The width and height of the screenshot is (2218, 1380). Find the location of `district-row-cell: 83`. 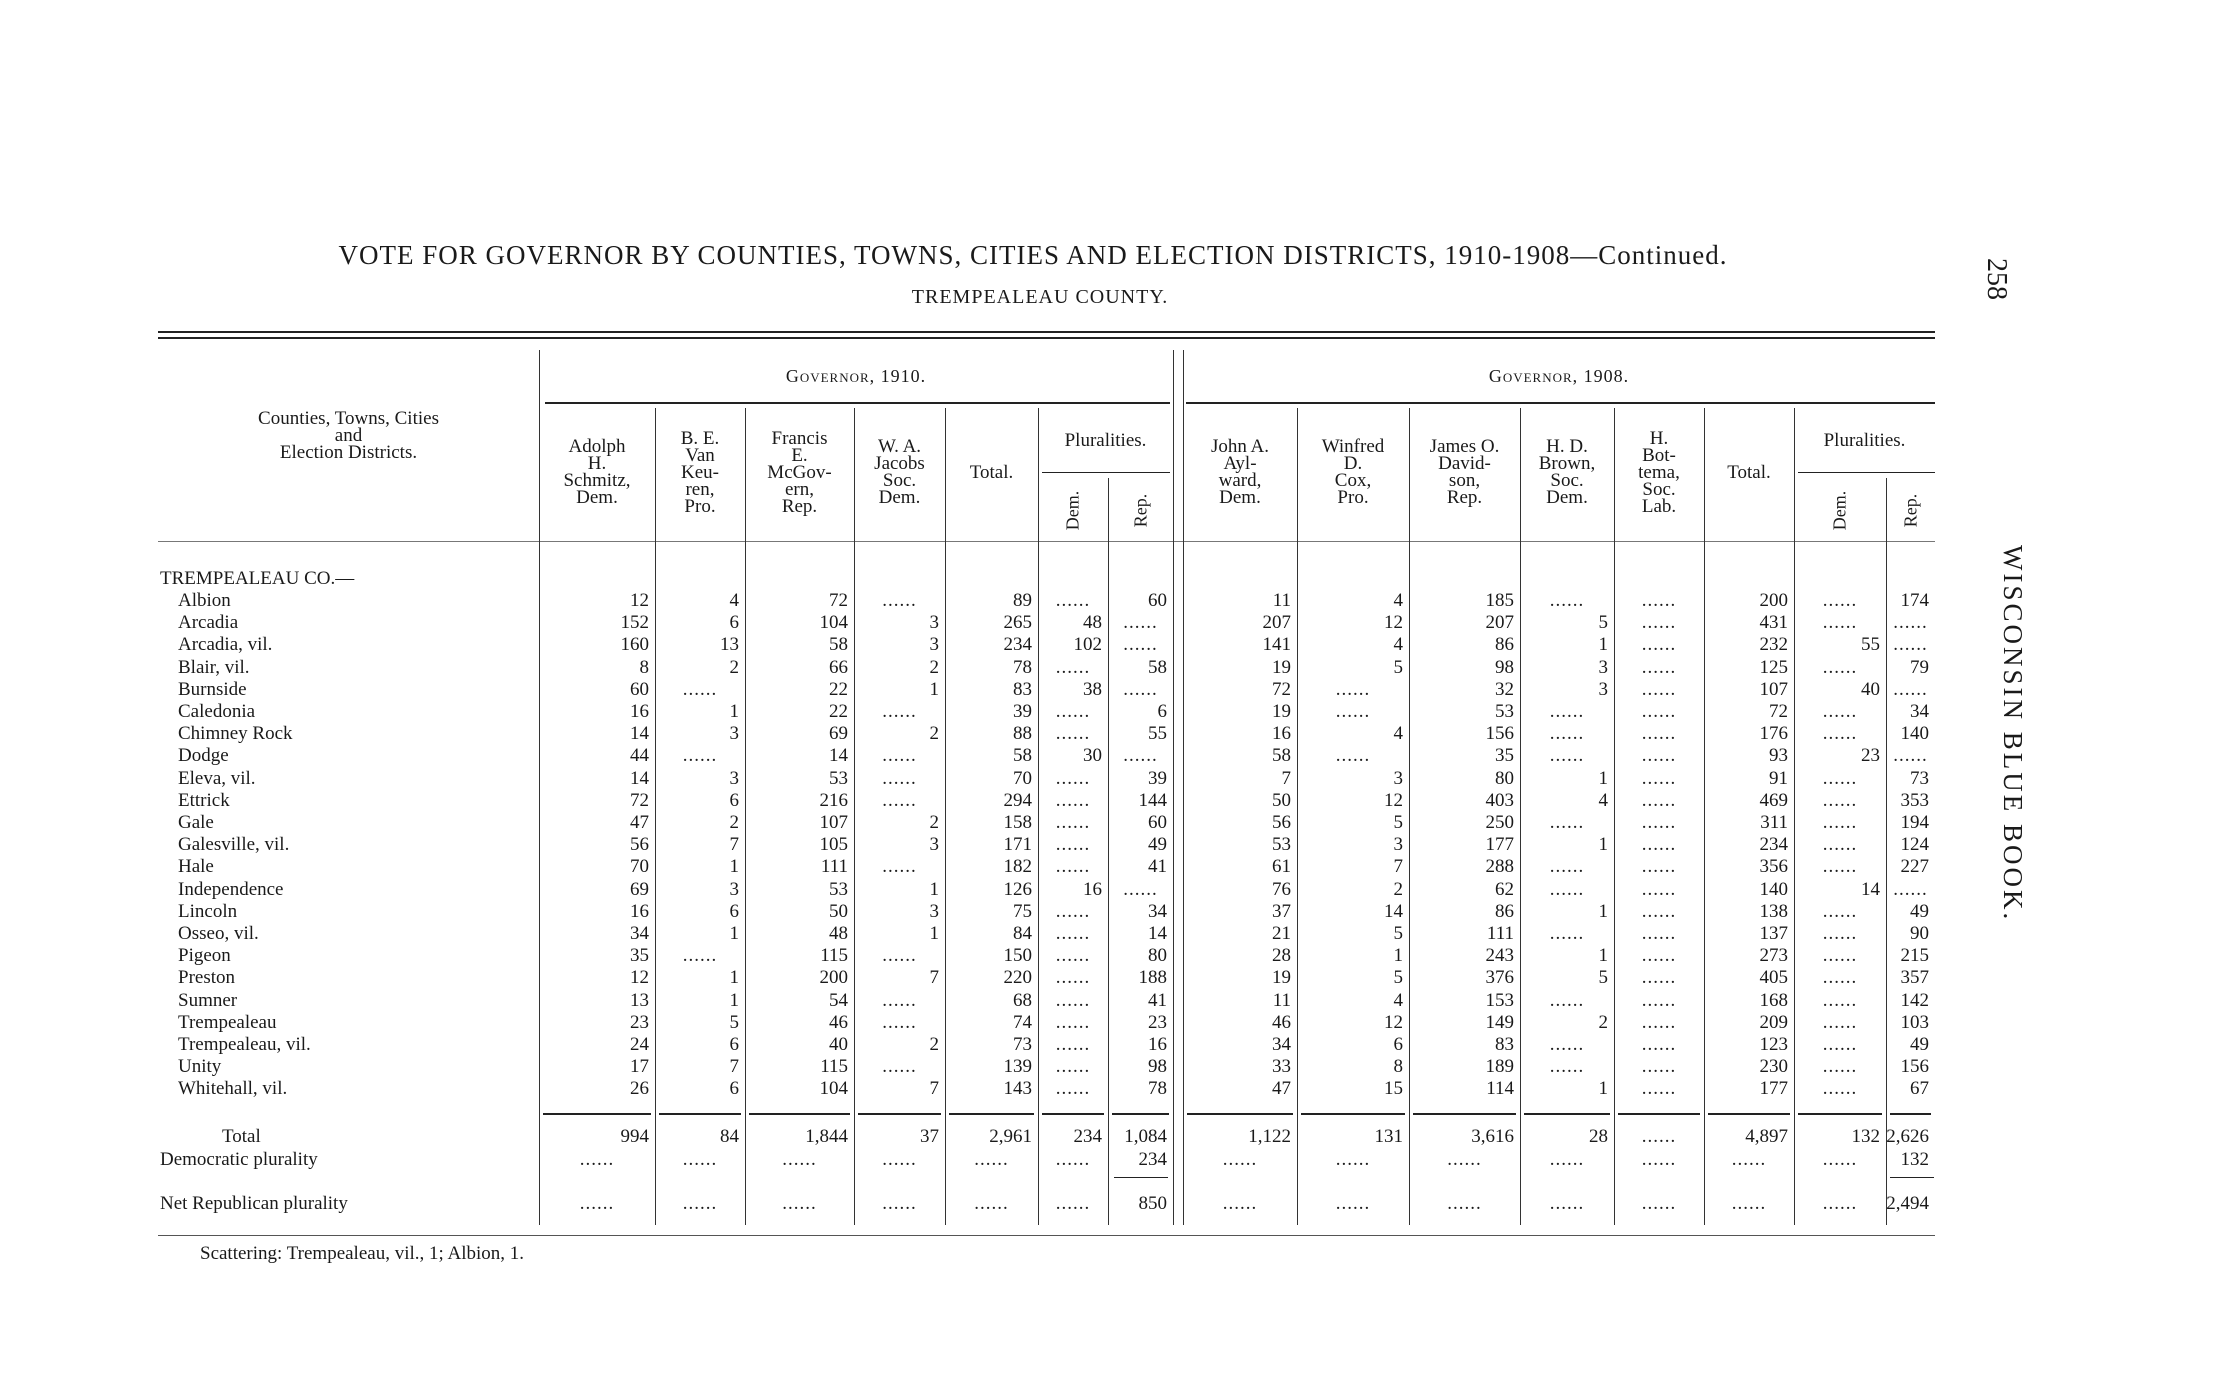

district-row-cell: 83 is located at coordinates (1022, 689).